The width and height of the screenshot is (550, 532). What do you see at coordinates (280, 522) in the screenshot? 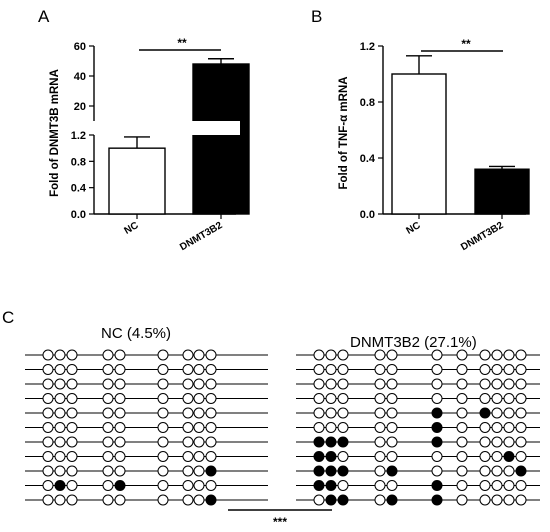
I see `methylation-significance-label: ***` at bounding box center [280, 522].